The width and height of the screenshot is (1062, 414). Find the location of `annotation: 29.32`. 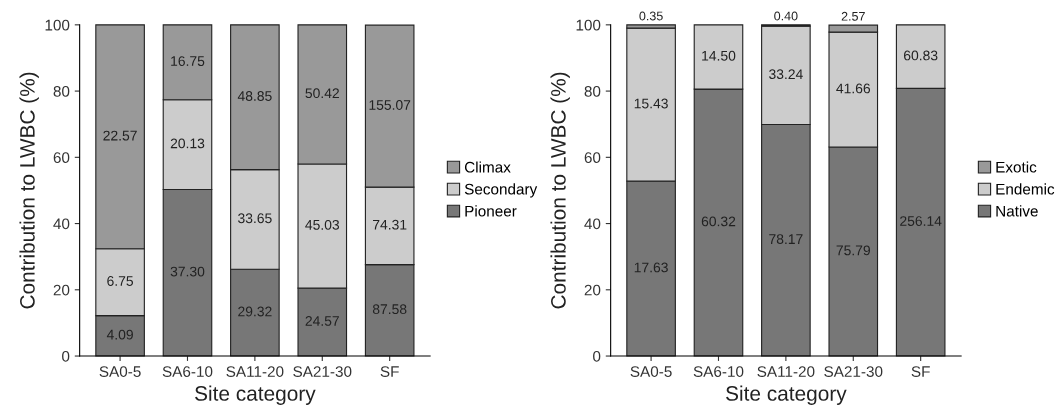

annotation: 29.32 is located at coordinates (255, 311).